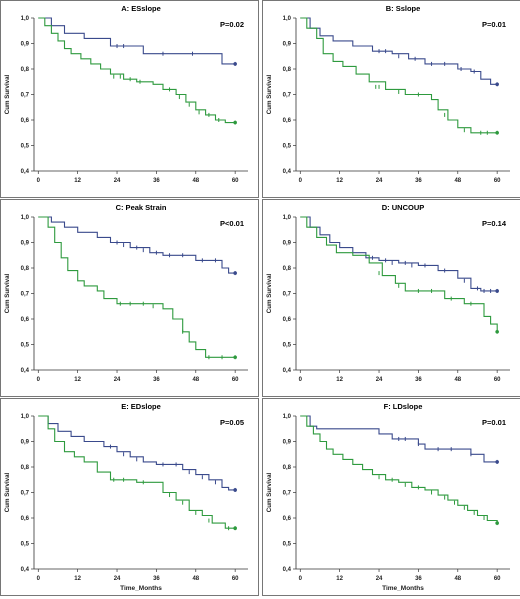 This screenshot has width=520, height=599. What do you see at coordinates (403, 588) in the screenshot?
I see `x-axis-label: Time_Months` at bounding box center [403, 588].